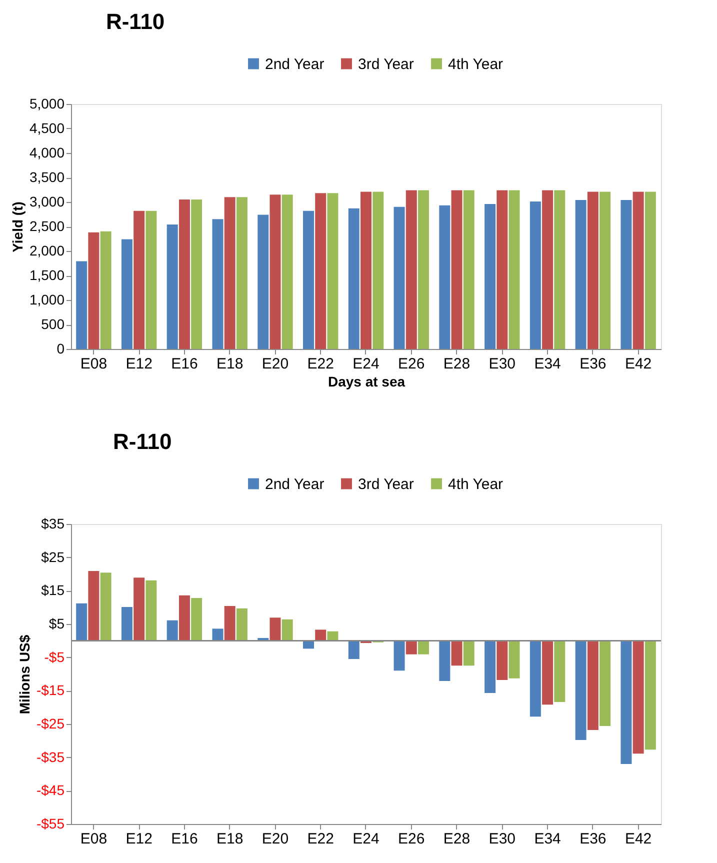 The width and height of the screenshot is (717, 863). Describe the element at coordinates (17, 227) in the screenshot. I see `y-axis-title: Yield (t)` at that location.